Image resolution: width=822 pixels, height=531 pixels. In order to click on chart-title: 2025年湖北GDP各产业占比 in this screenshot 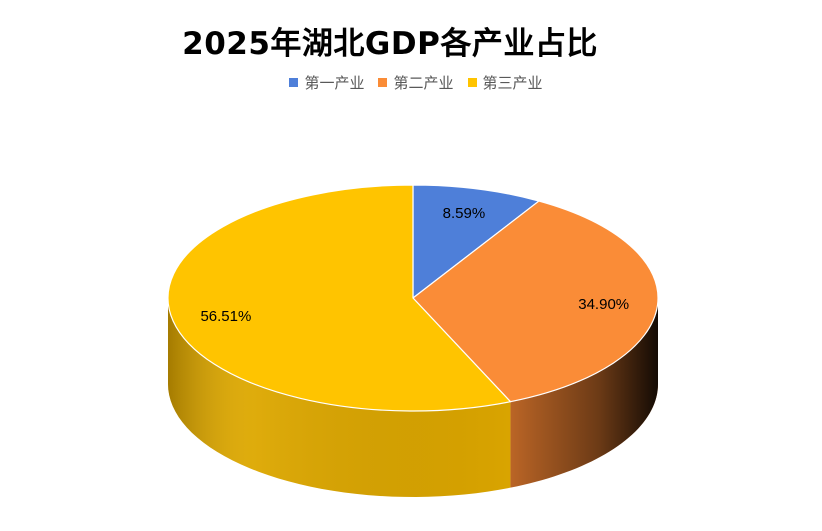, I will do `click(390, 44)`.